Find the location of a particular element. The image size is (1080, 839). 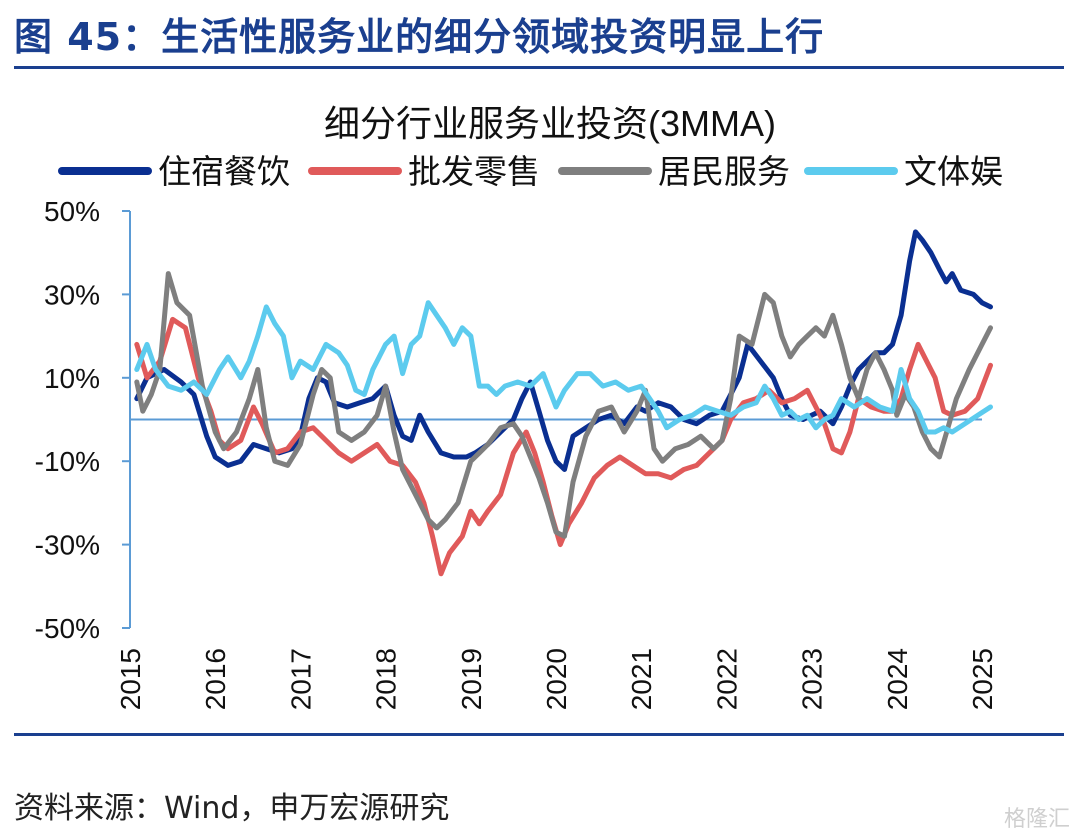

x-tick-label: 2025 is located at coordinates (982, 679).